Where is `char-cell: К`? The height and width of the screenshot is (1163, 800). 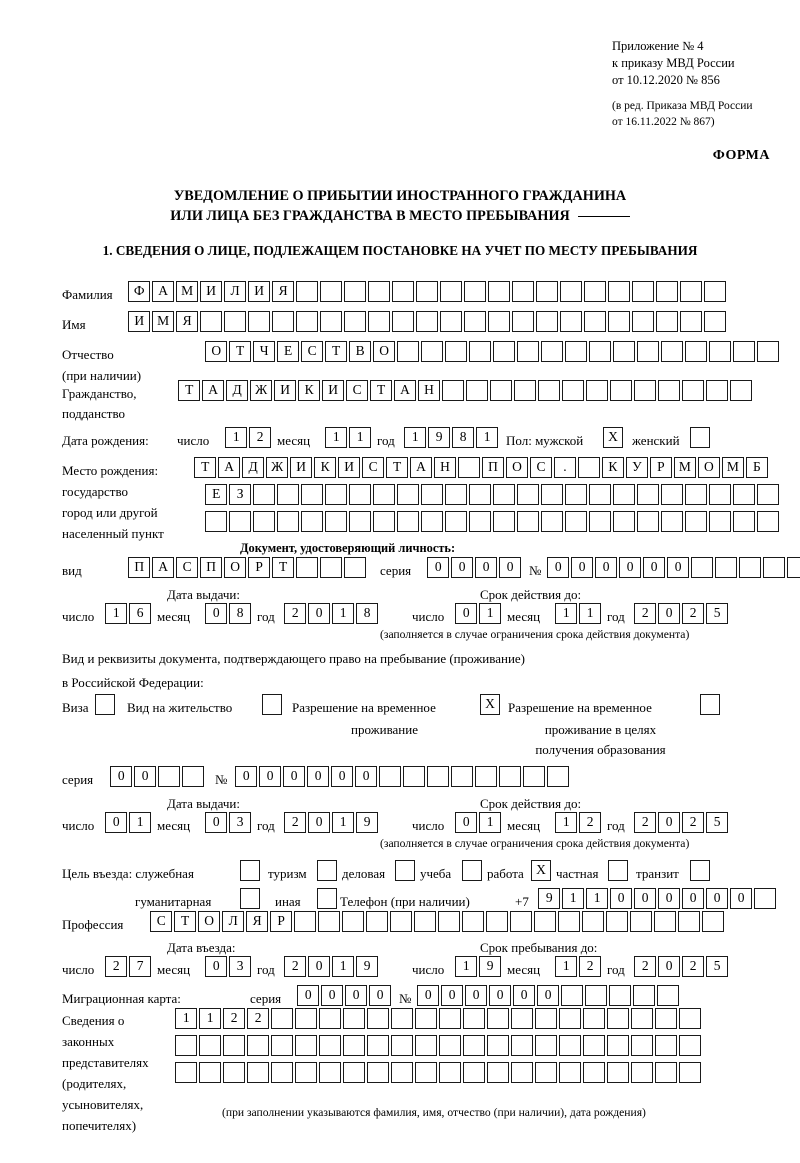 char-cell: К is located at coordinates (325, 467).